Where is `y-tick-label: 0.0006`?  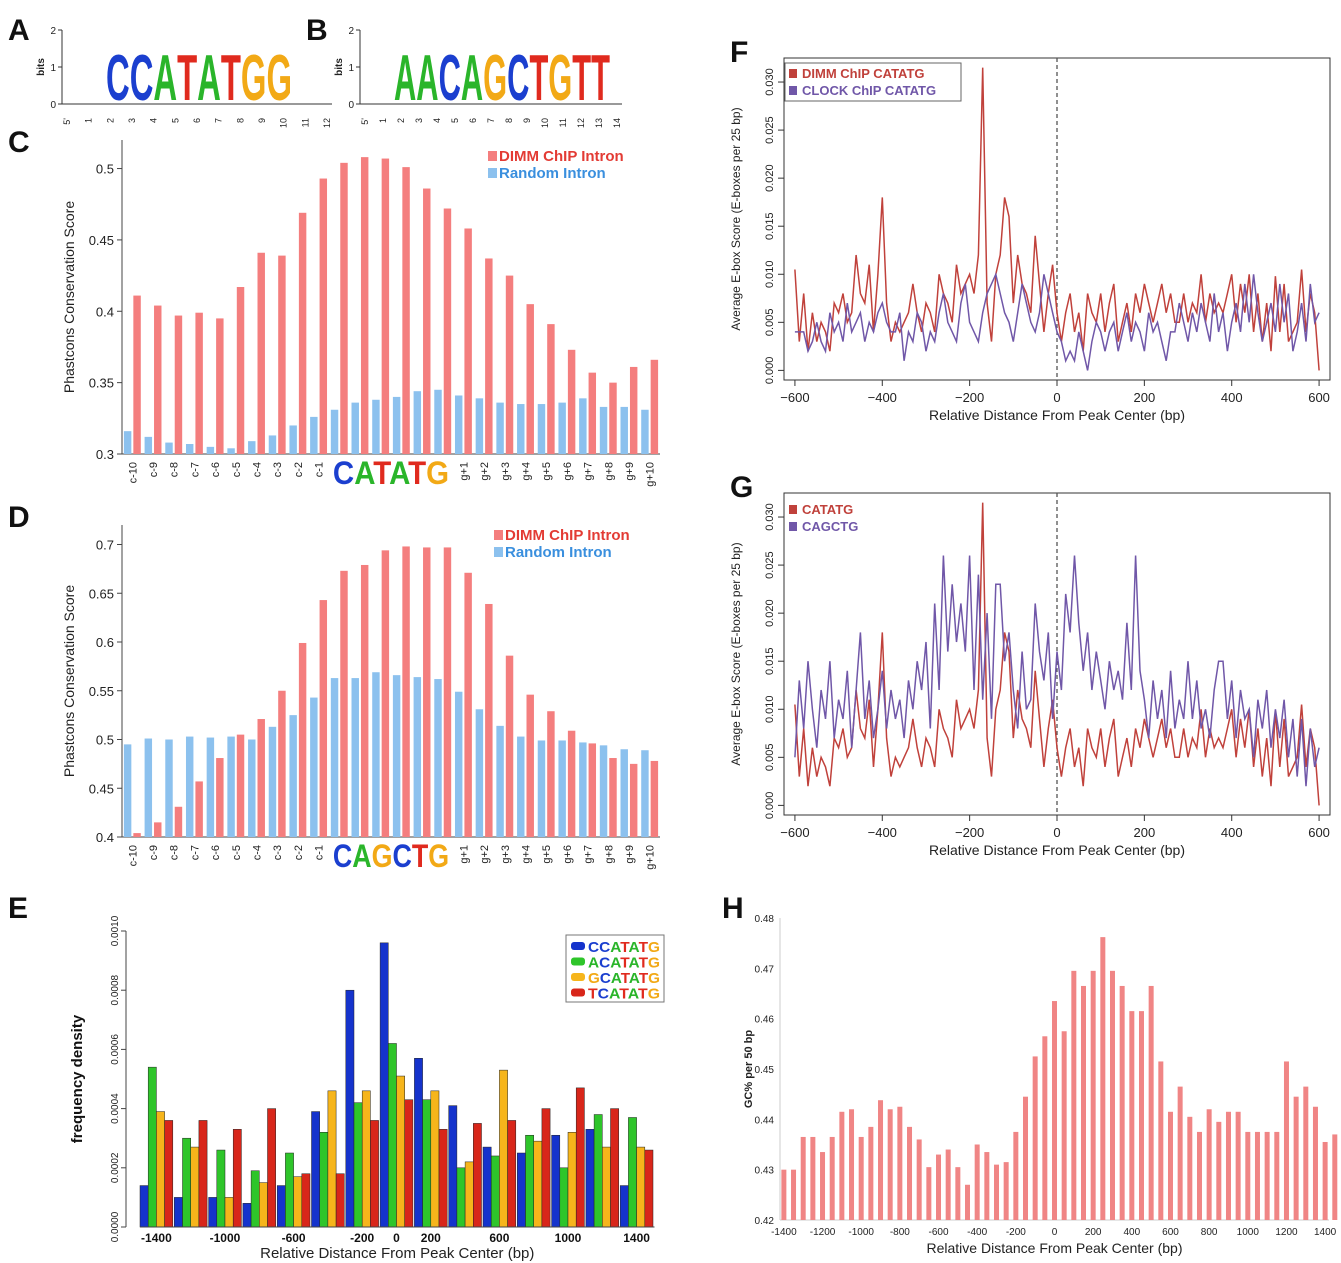 y-tick-label: 0.0006 is located at coordinates (115, 1049).